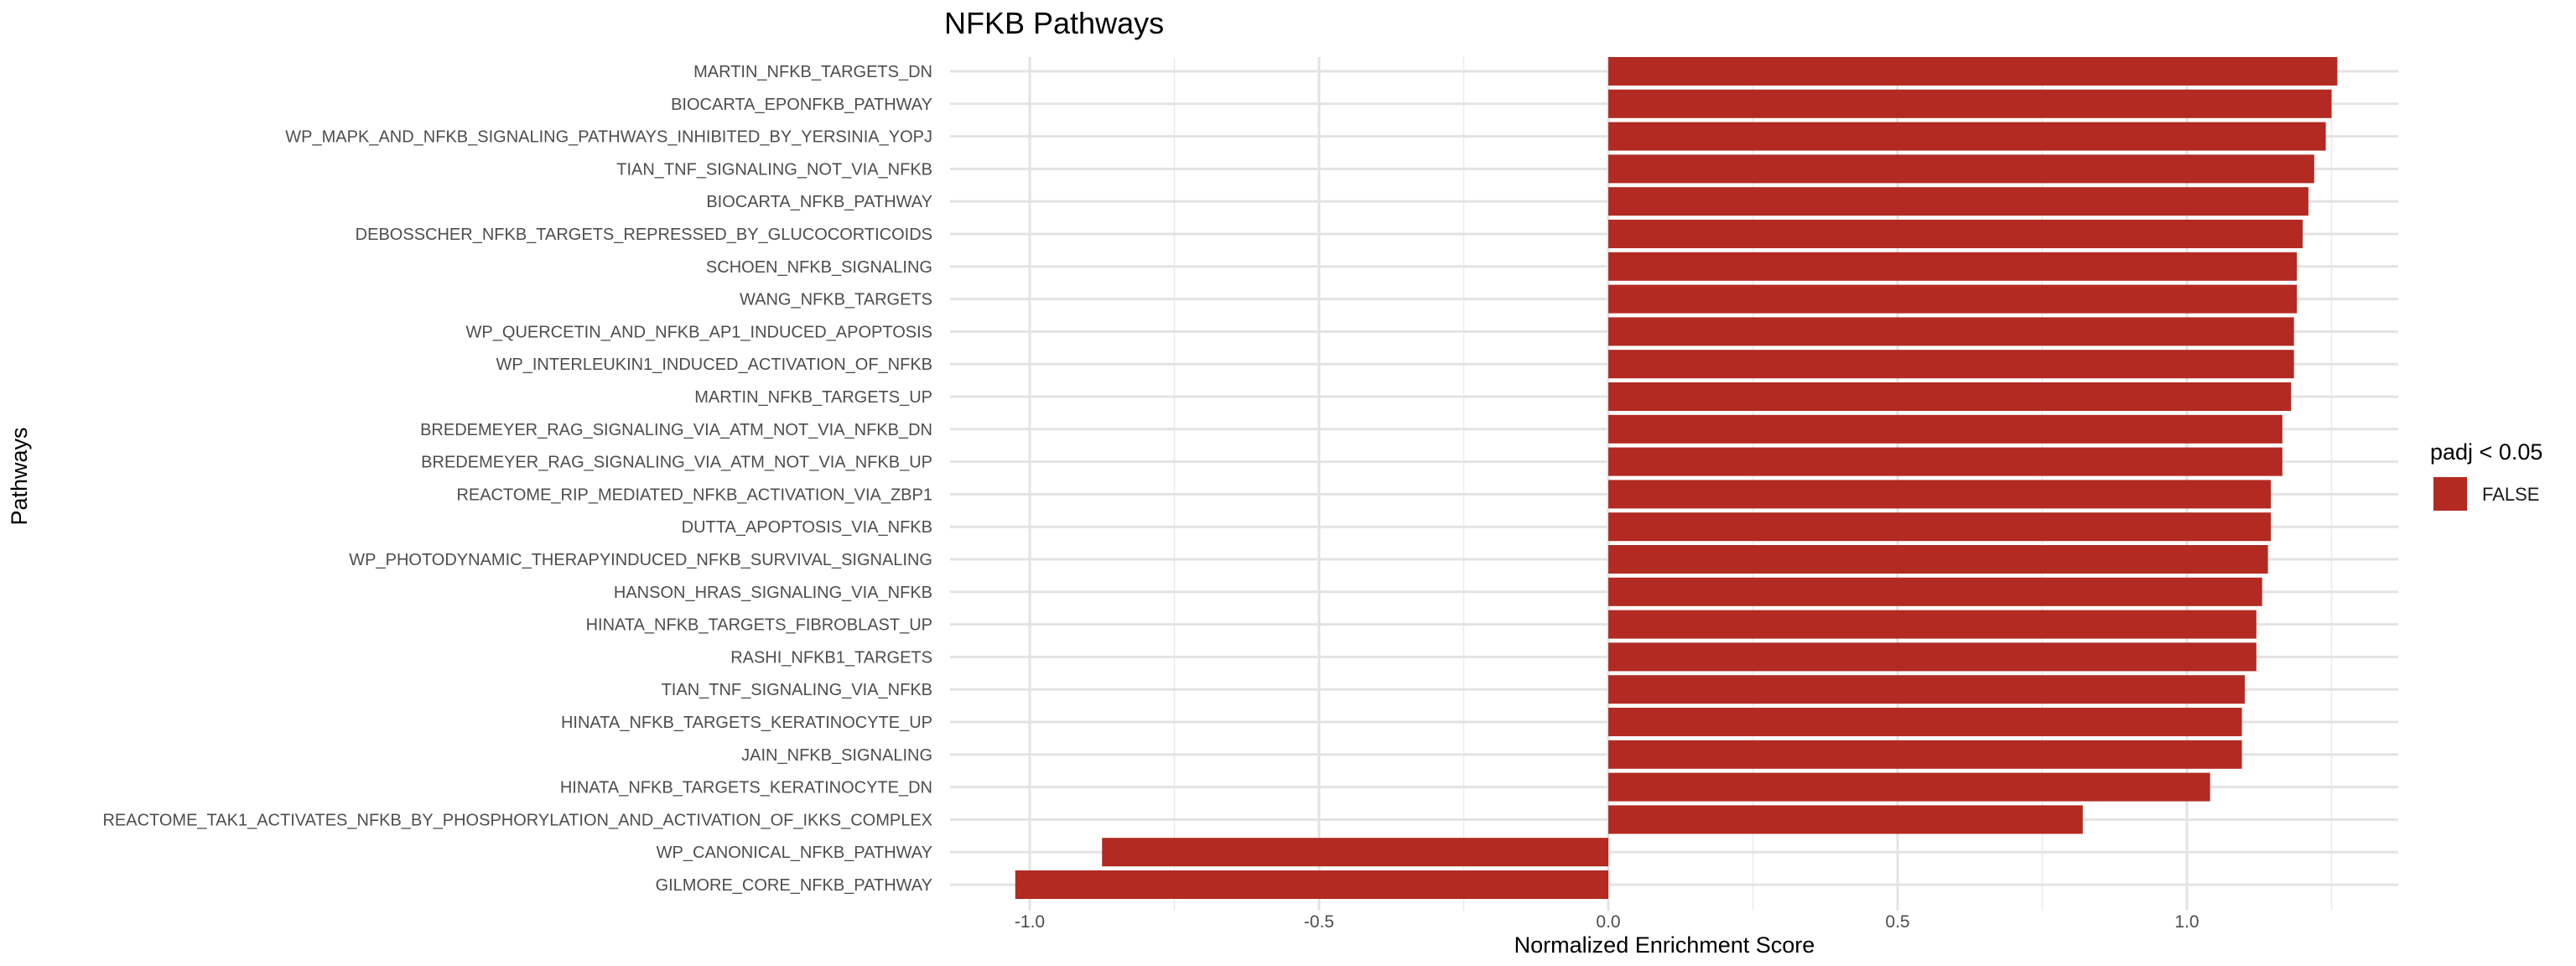 This screenshot has height=966, width=2576. Describe the element at coordinates (1961, 169) in the screenshot. I see `bar-tian-tnf-signaling-not-via-nfkb` at that location.